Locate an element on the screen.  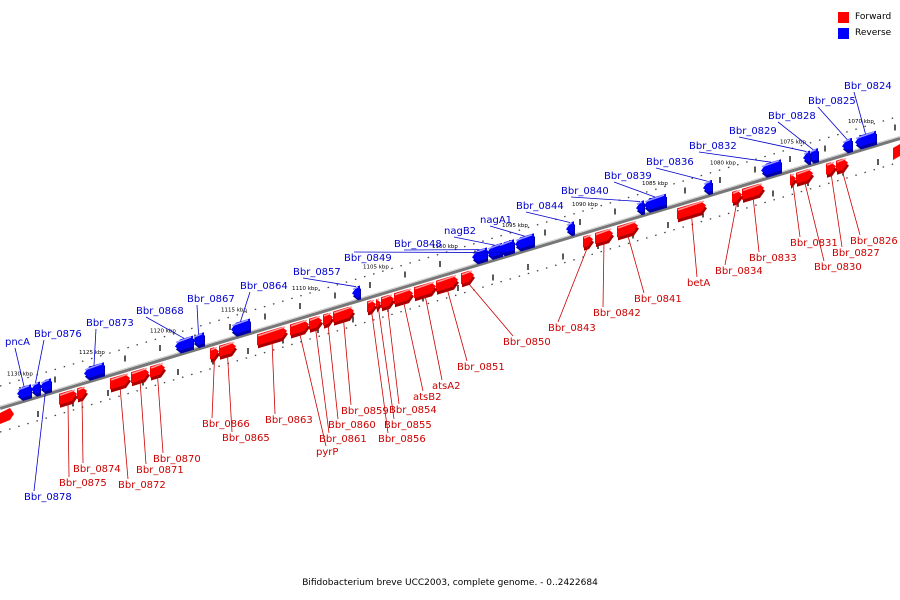
gene-label: Bbr_0825 is located at coordinates (832, 101).